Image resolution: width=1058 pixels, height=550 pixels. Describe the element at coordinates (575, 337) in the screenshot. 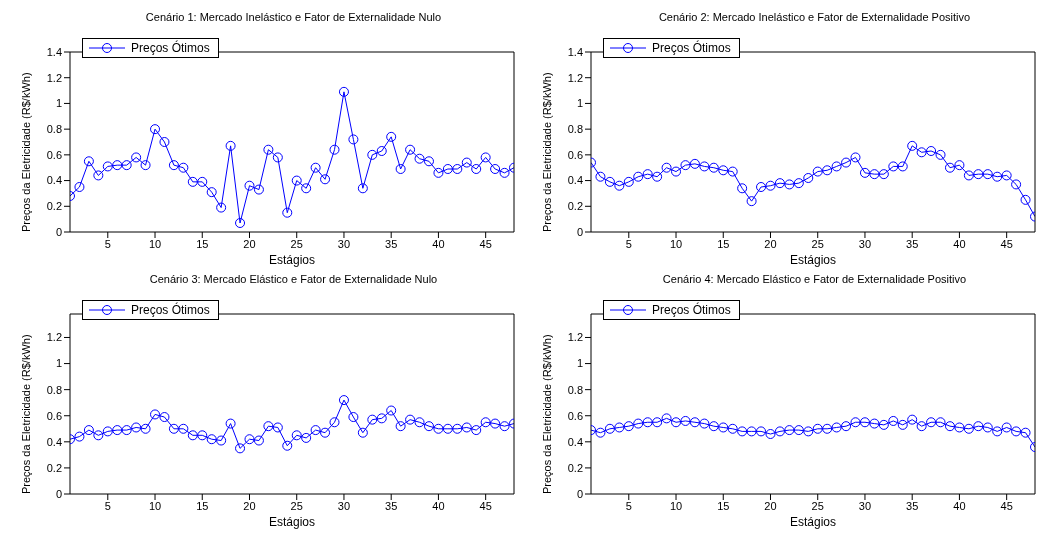

I see `y-tick-label: 1.2` at that location.